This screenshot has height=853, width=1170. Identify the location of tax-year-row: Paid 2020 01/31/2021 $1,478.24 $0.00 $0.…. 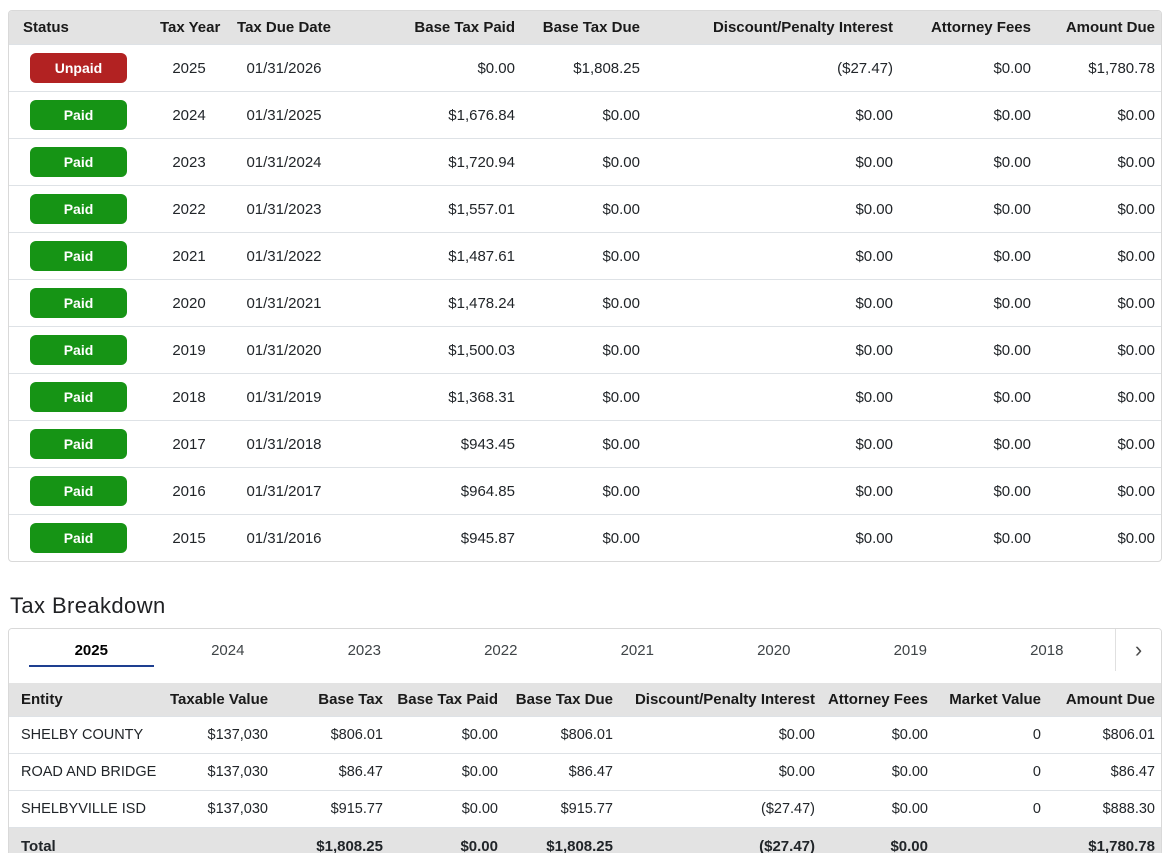
(585, 303).